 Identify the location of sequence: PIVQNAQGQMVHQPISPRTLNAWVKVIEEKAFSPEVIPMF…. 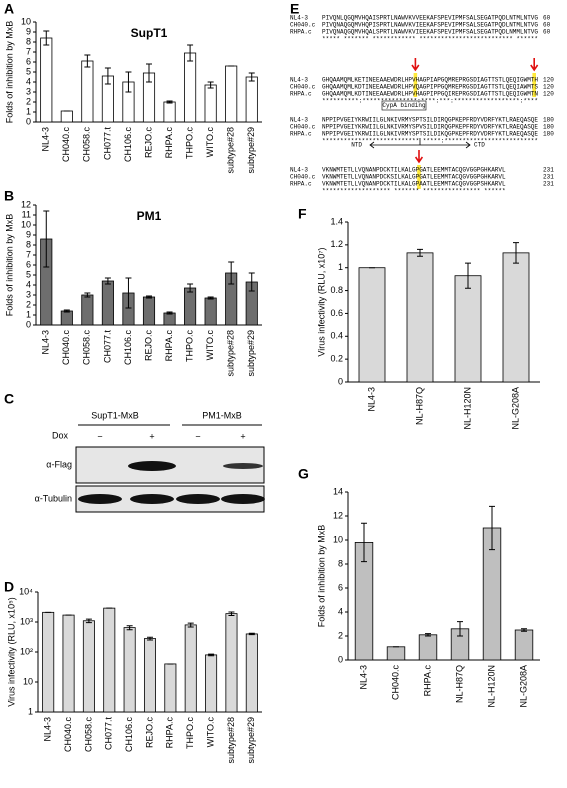
(430, 25).